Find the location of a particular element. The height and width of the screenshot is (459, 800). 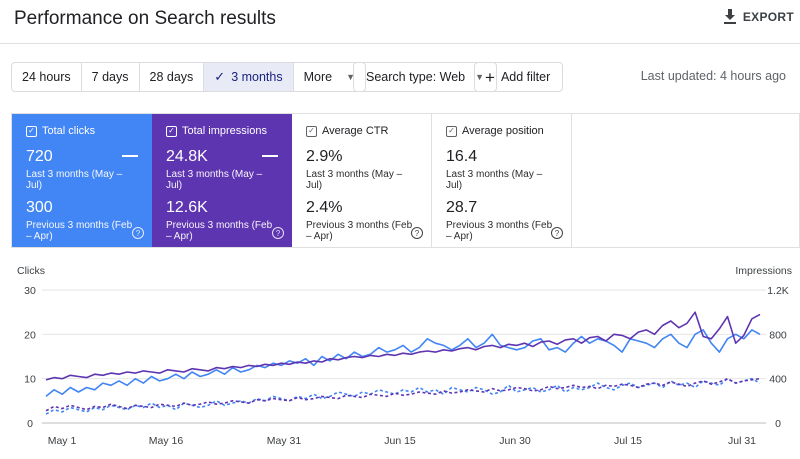

check-icon: ✓ is located at coordinates (220, 76).